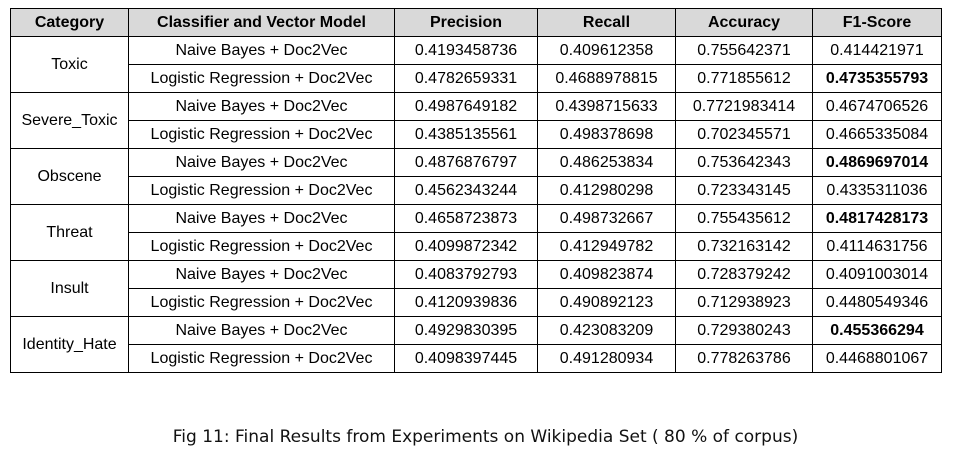 The image size is (971, 476). Describe the element at coordinates (606, 134) in the screenshot. I see `cell-recall: 0.498378698` at that location.